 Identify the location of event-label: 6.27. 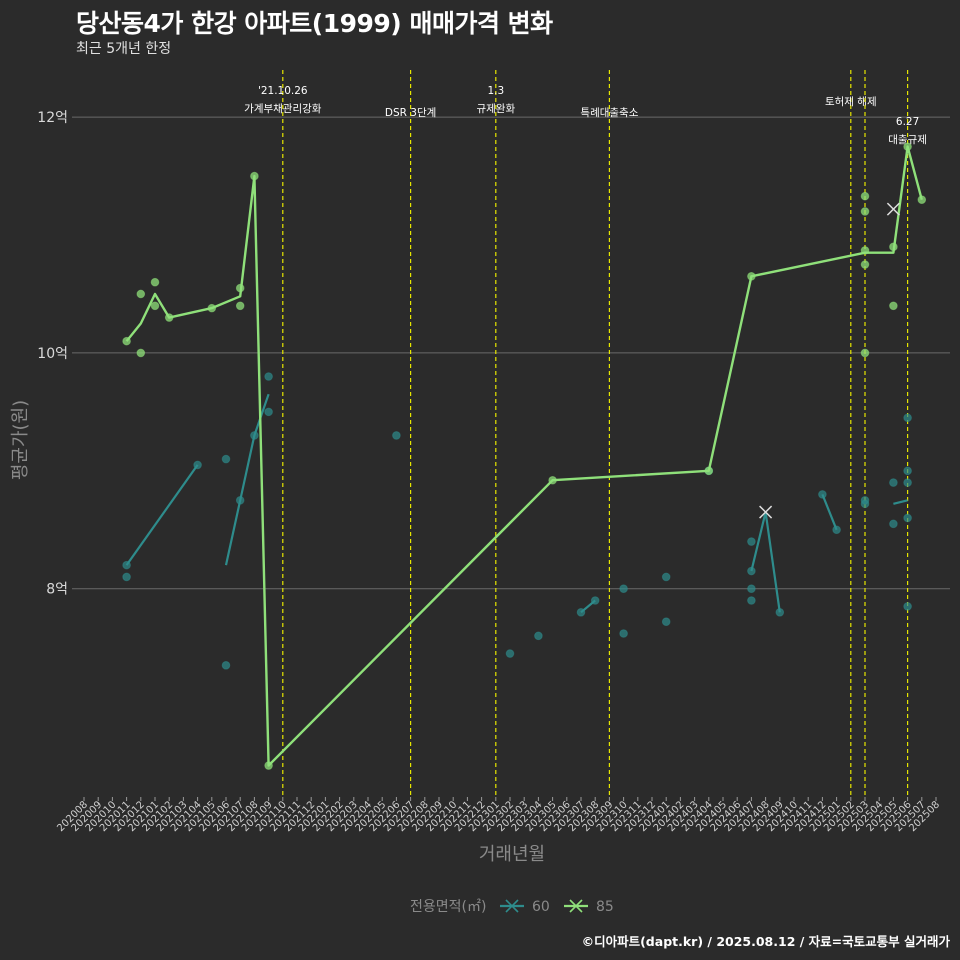
(907, 122).